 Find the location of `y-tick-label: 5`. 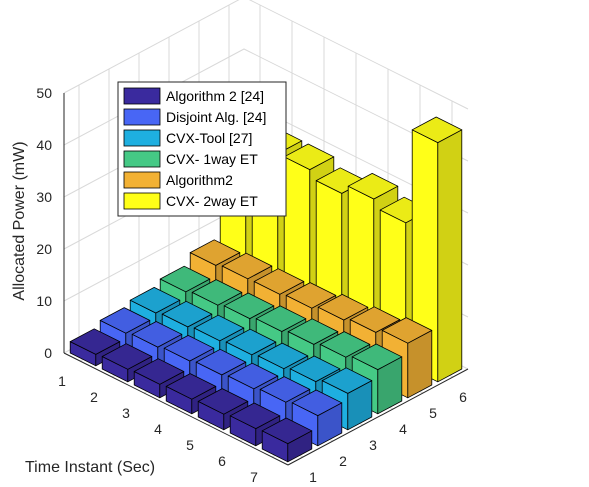

y-tick-label: 5 is located at coordinates (433, 413).